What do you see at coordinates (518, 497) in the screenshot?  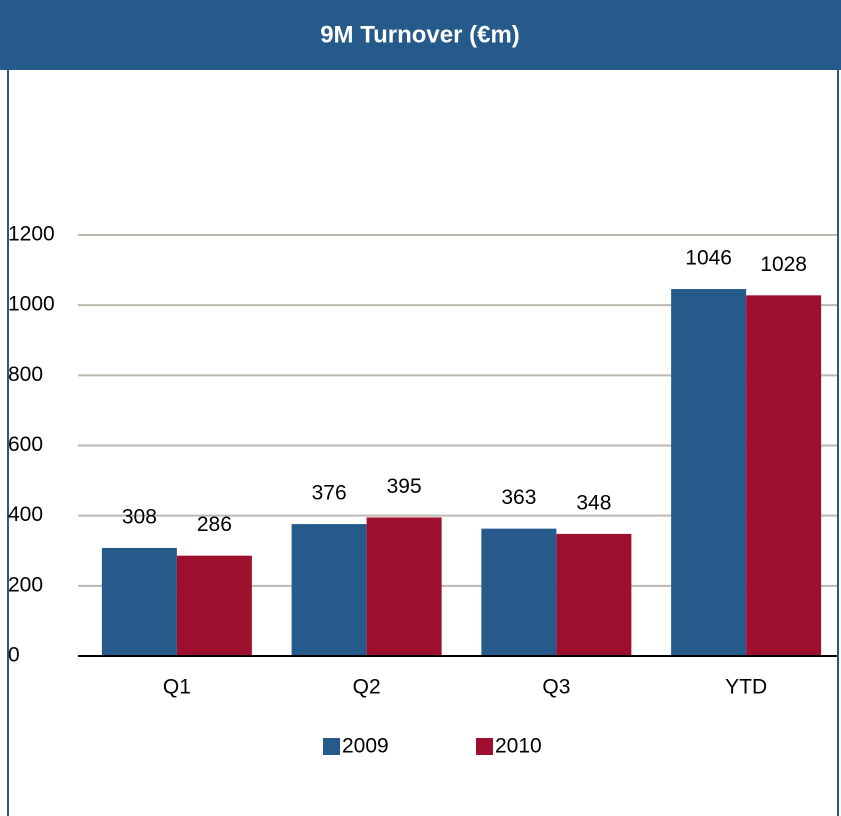 I see `value-label: 363` at bounding box center [518, 497].